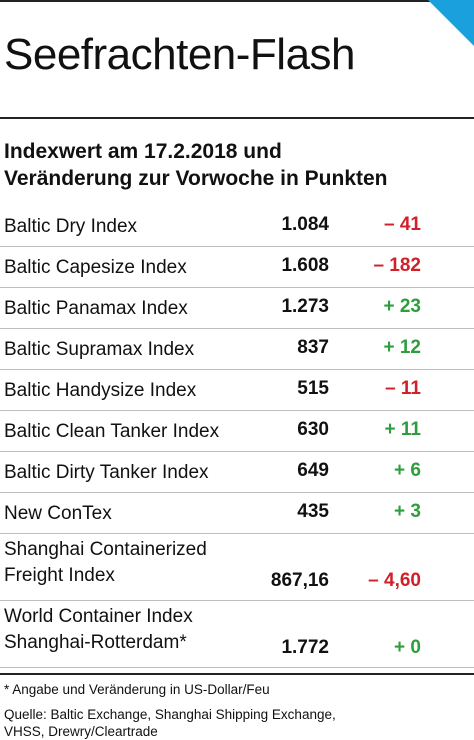 This screenshot has width=474, height=740. What do you see at coordinates (407, 647) in the screenshot?
I see `index-change: + 0` at bounding box center [407, 647].